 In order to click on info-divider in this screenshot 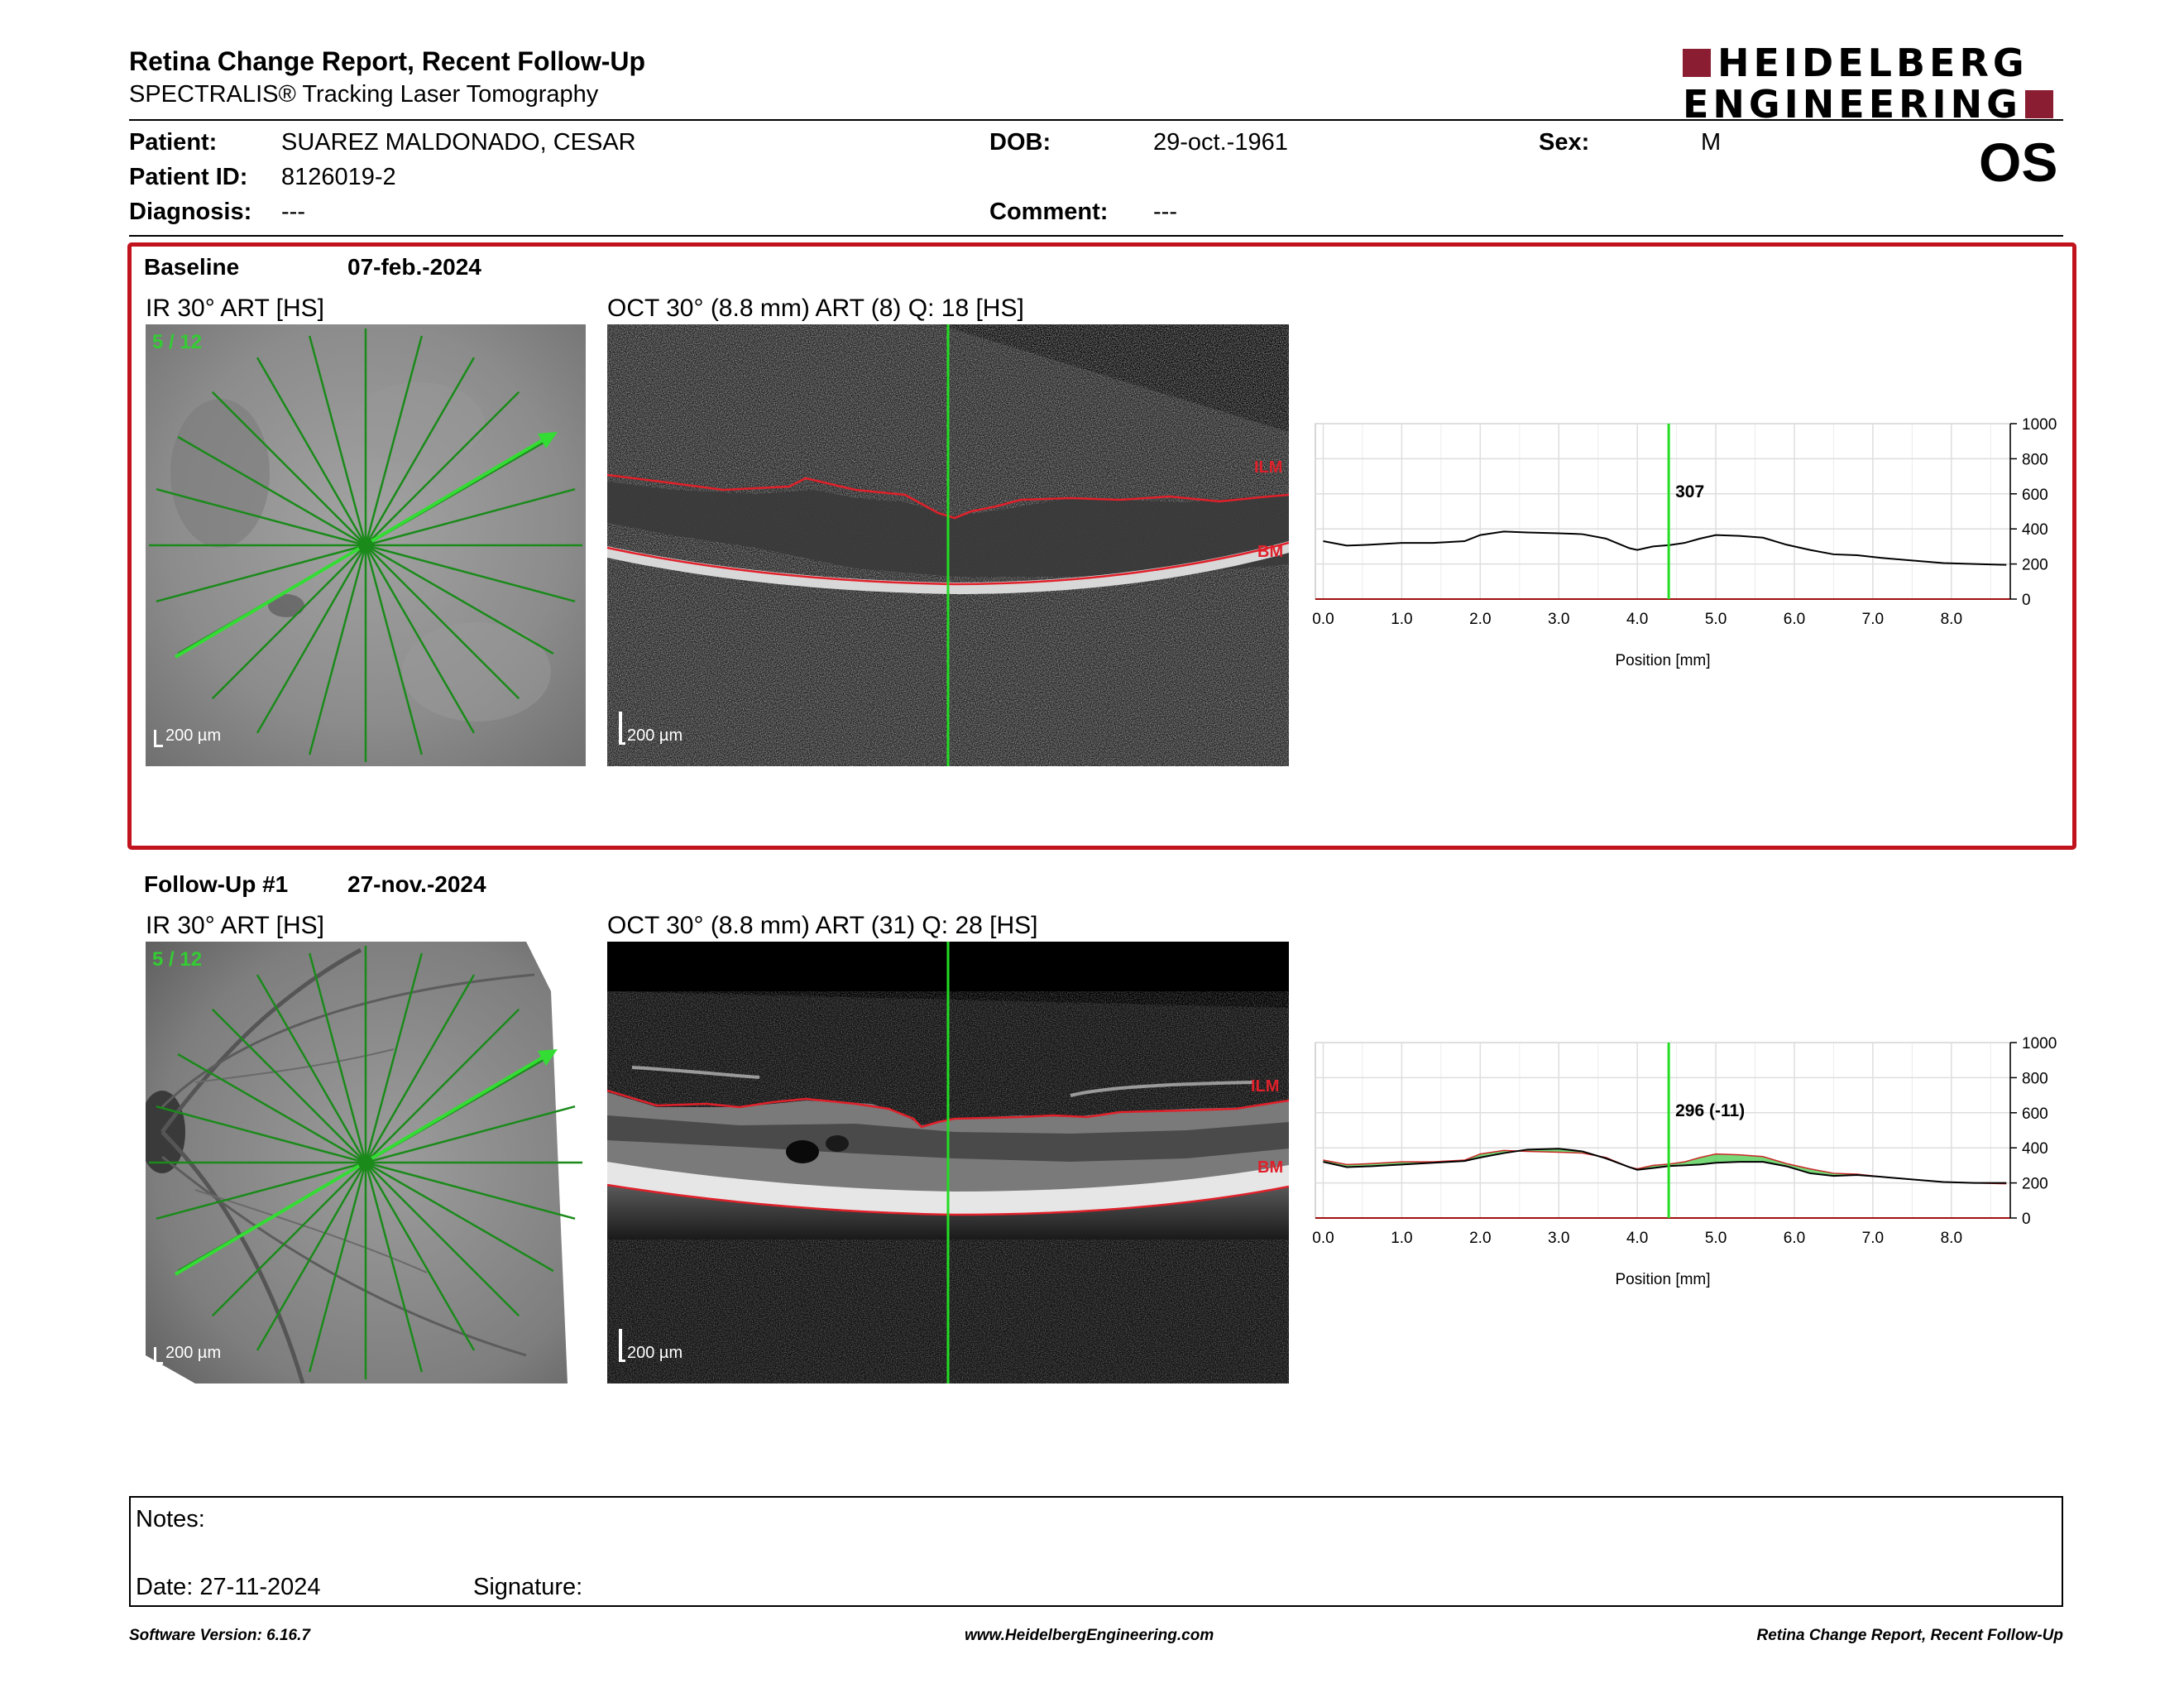, I will do `click(1096, 236)`.